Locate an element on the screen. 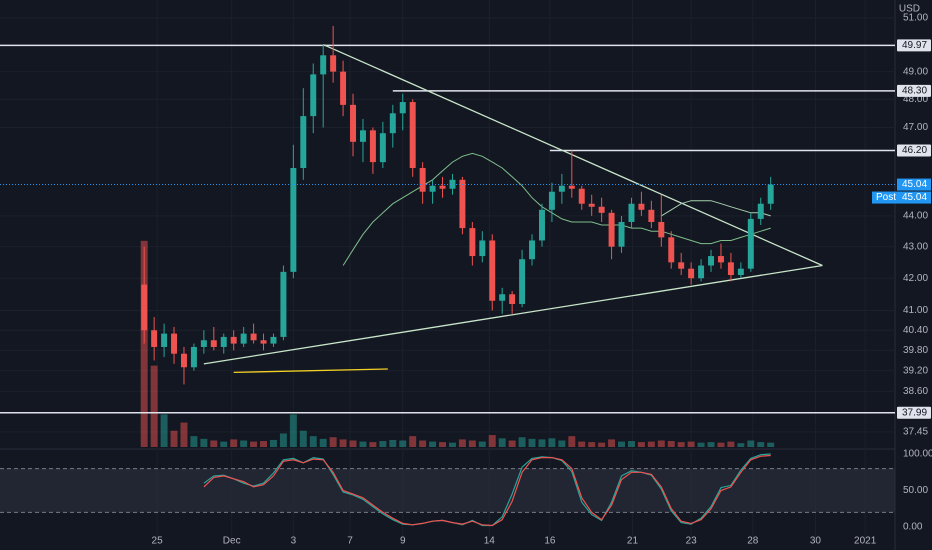 This screenshot has width=932, height=550. x-tick-label: 7 is located at coordinates (350, 541).